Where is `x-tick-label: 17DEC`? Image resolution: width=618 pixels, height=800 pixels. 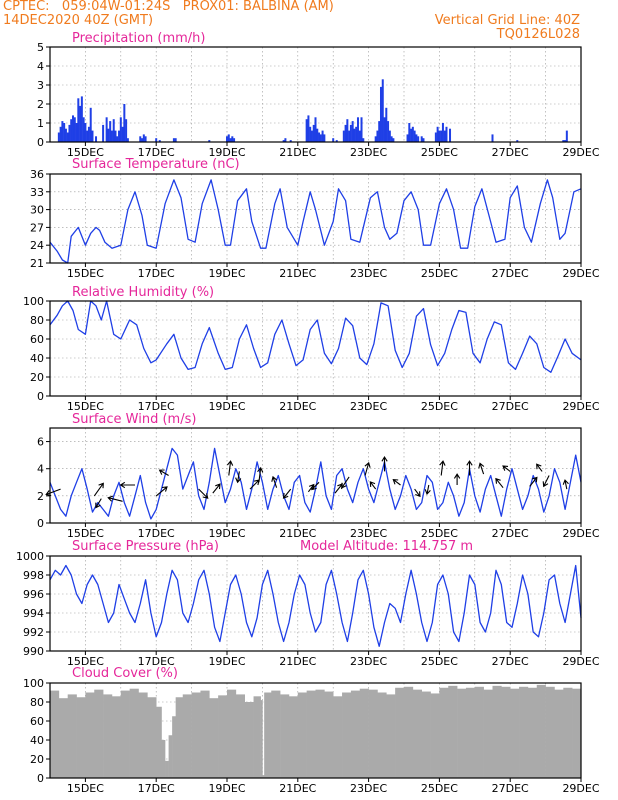
x-tick-label: 17DEC is located at coordinates (156, 152).